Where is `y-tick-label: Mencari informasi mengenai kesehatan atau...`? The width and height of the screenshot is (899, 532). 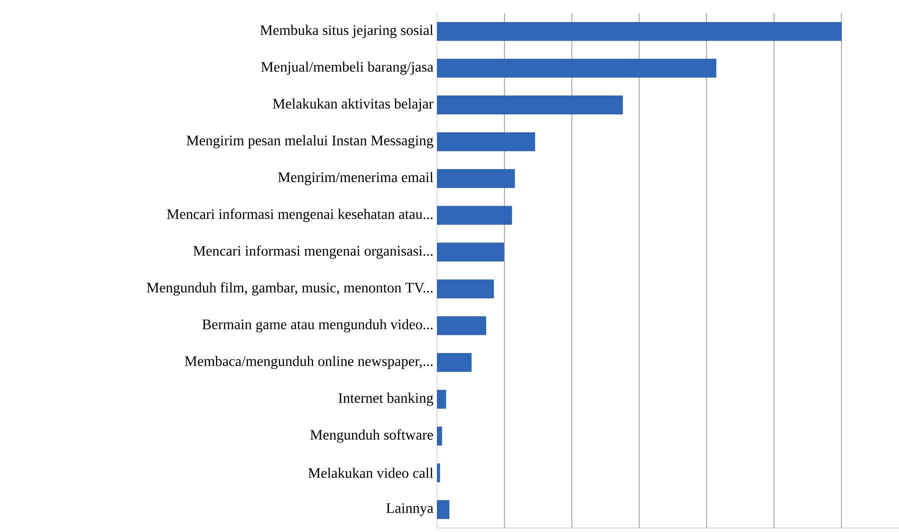 y-tick-label: Mencari informasi mengenai kesehatan atau... is located at coordinates (299, 215).